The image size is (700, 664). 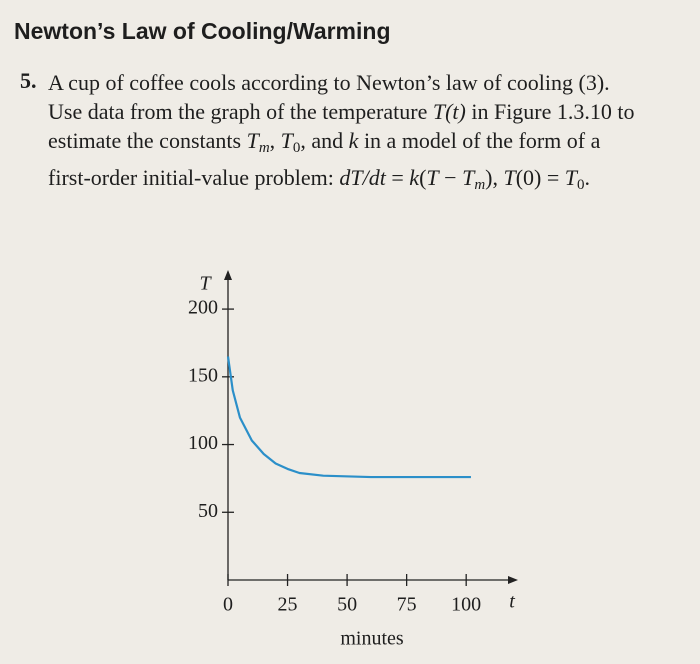 I want to click on y-axis-label: T, so click(x=205, y=284).